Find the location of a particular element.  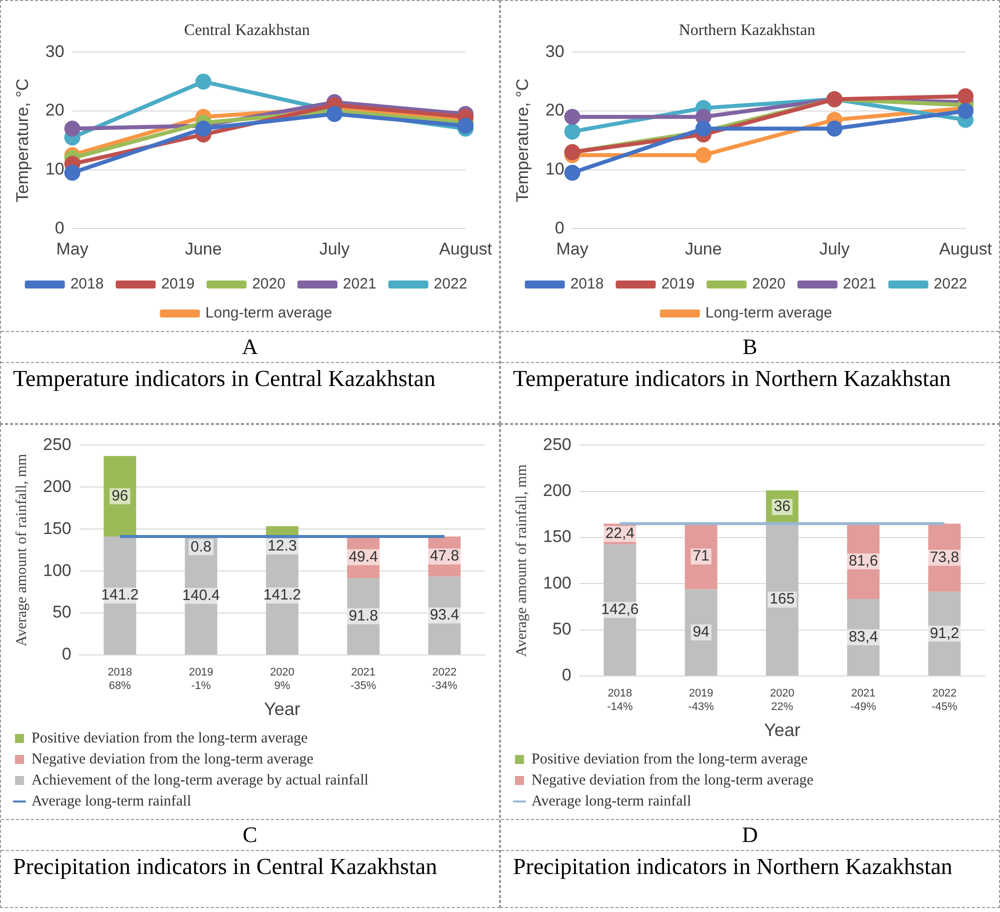

x-tick-label: 2021 -49% is located at coordinates (863, 700).